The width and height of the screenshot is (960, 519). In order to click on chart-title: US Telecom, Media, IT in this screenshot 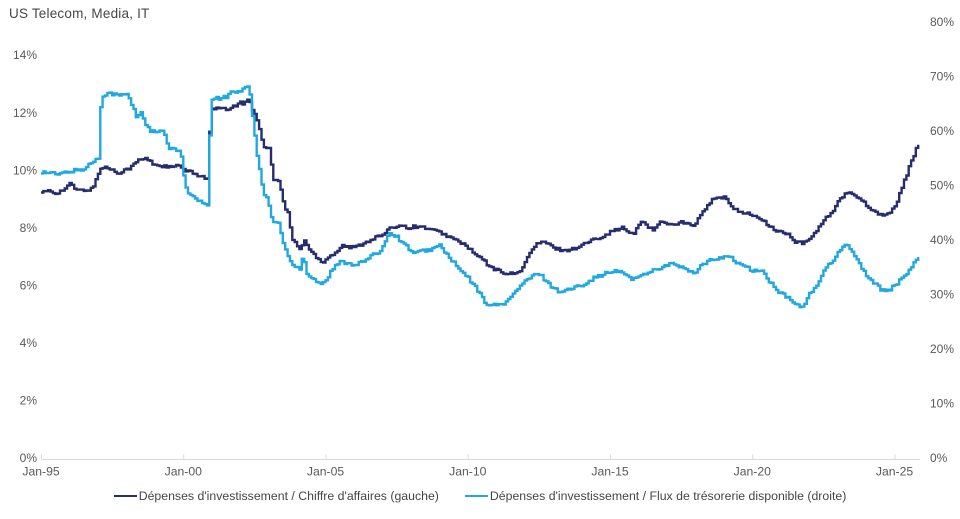, I will do `click(79, 13)`.